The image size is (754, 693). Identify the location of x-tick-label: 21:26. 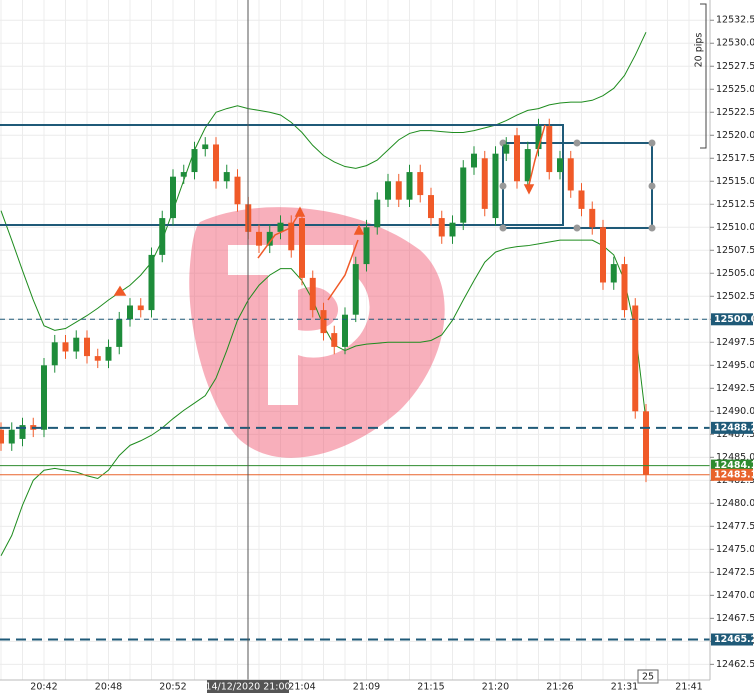
(559, 687).